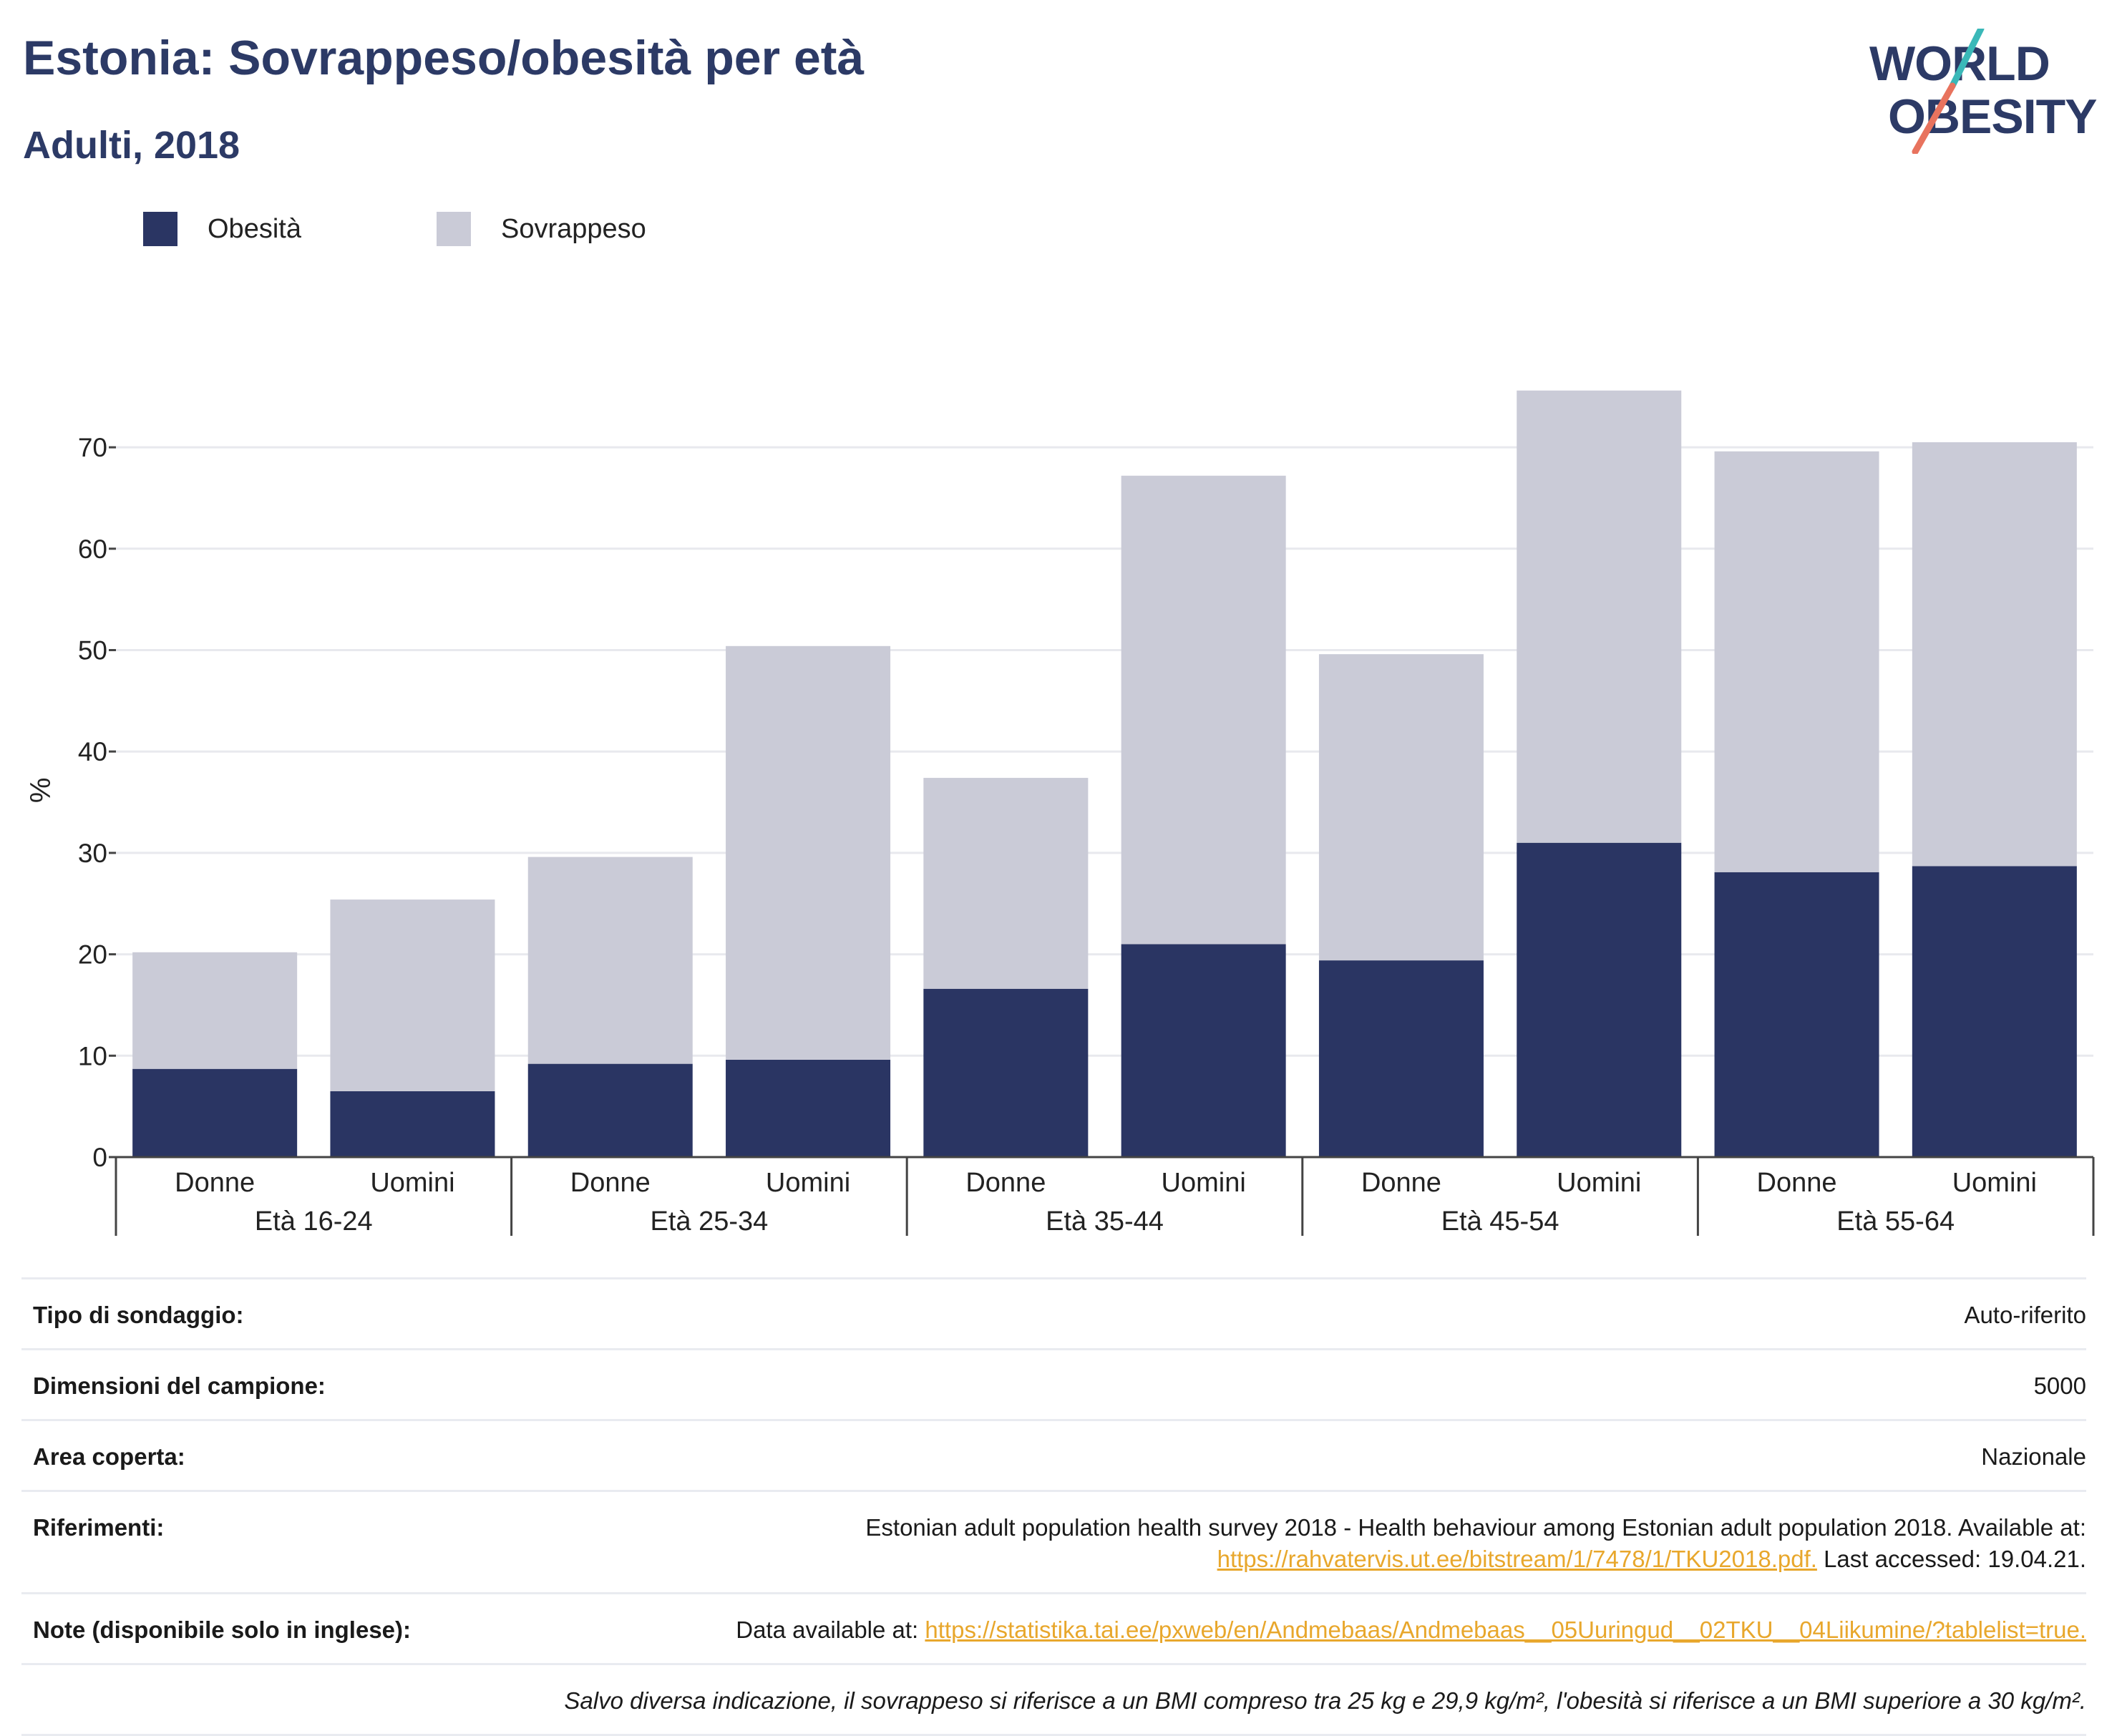 The height and width of the screenshot is (1736, 2117). I want to click on notes-text: Data available at:, so click(830, 1630).